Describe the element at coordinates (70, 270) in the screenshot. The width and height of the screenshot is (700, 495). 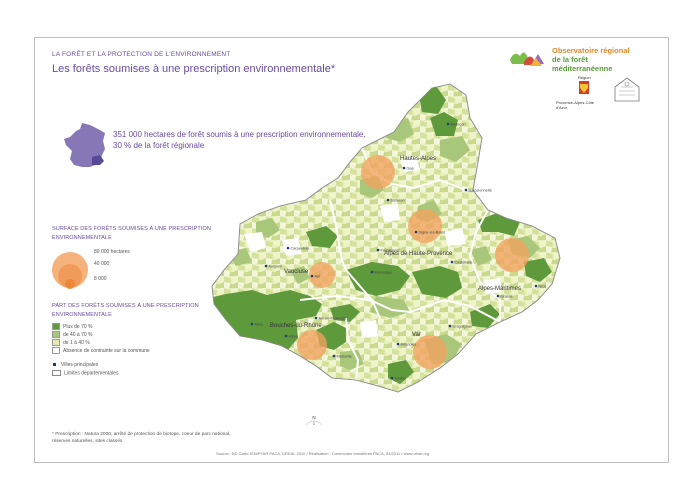
I see `legend-proportional-circles` at that location.